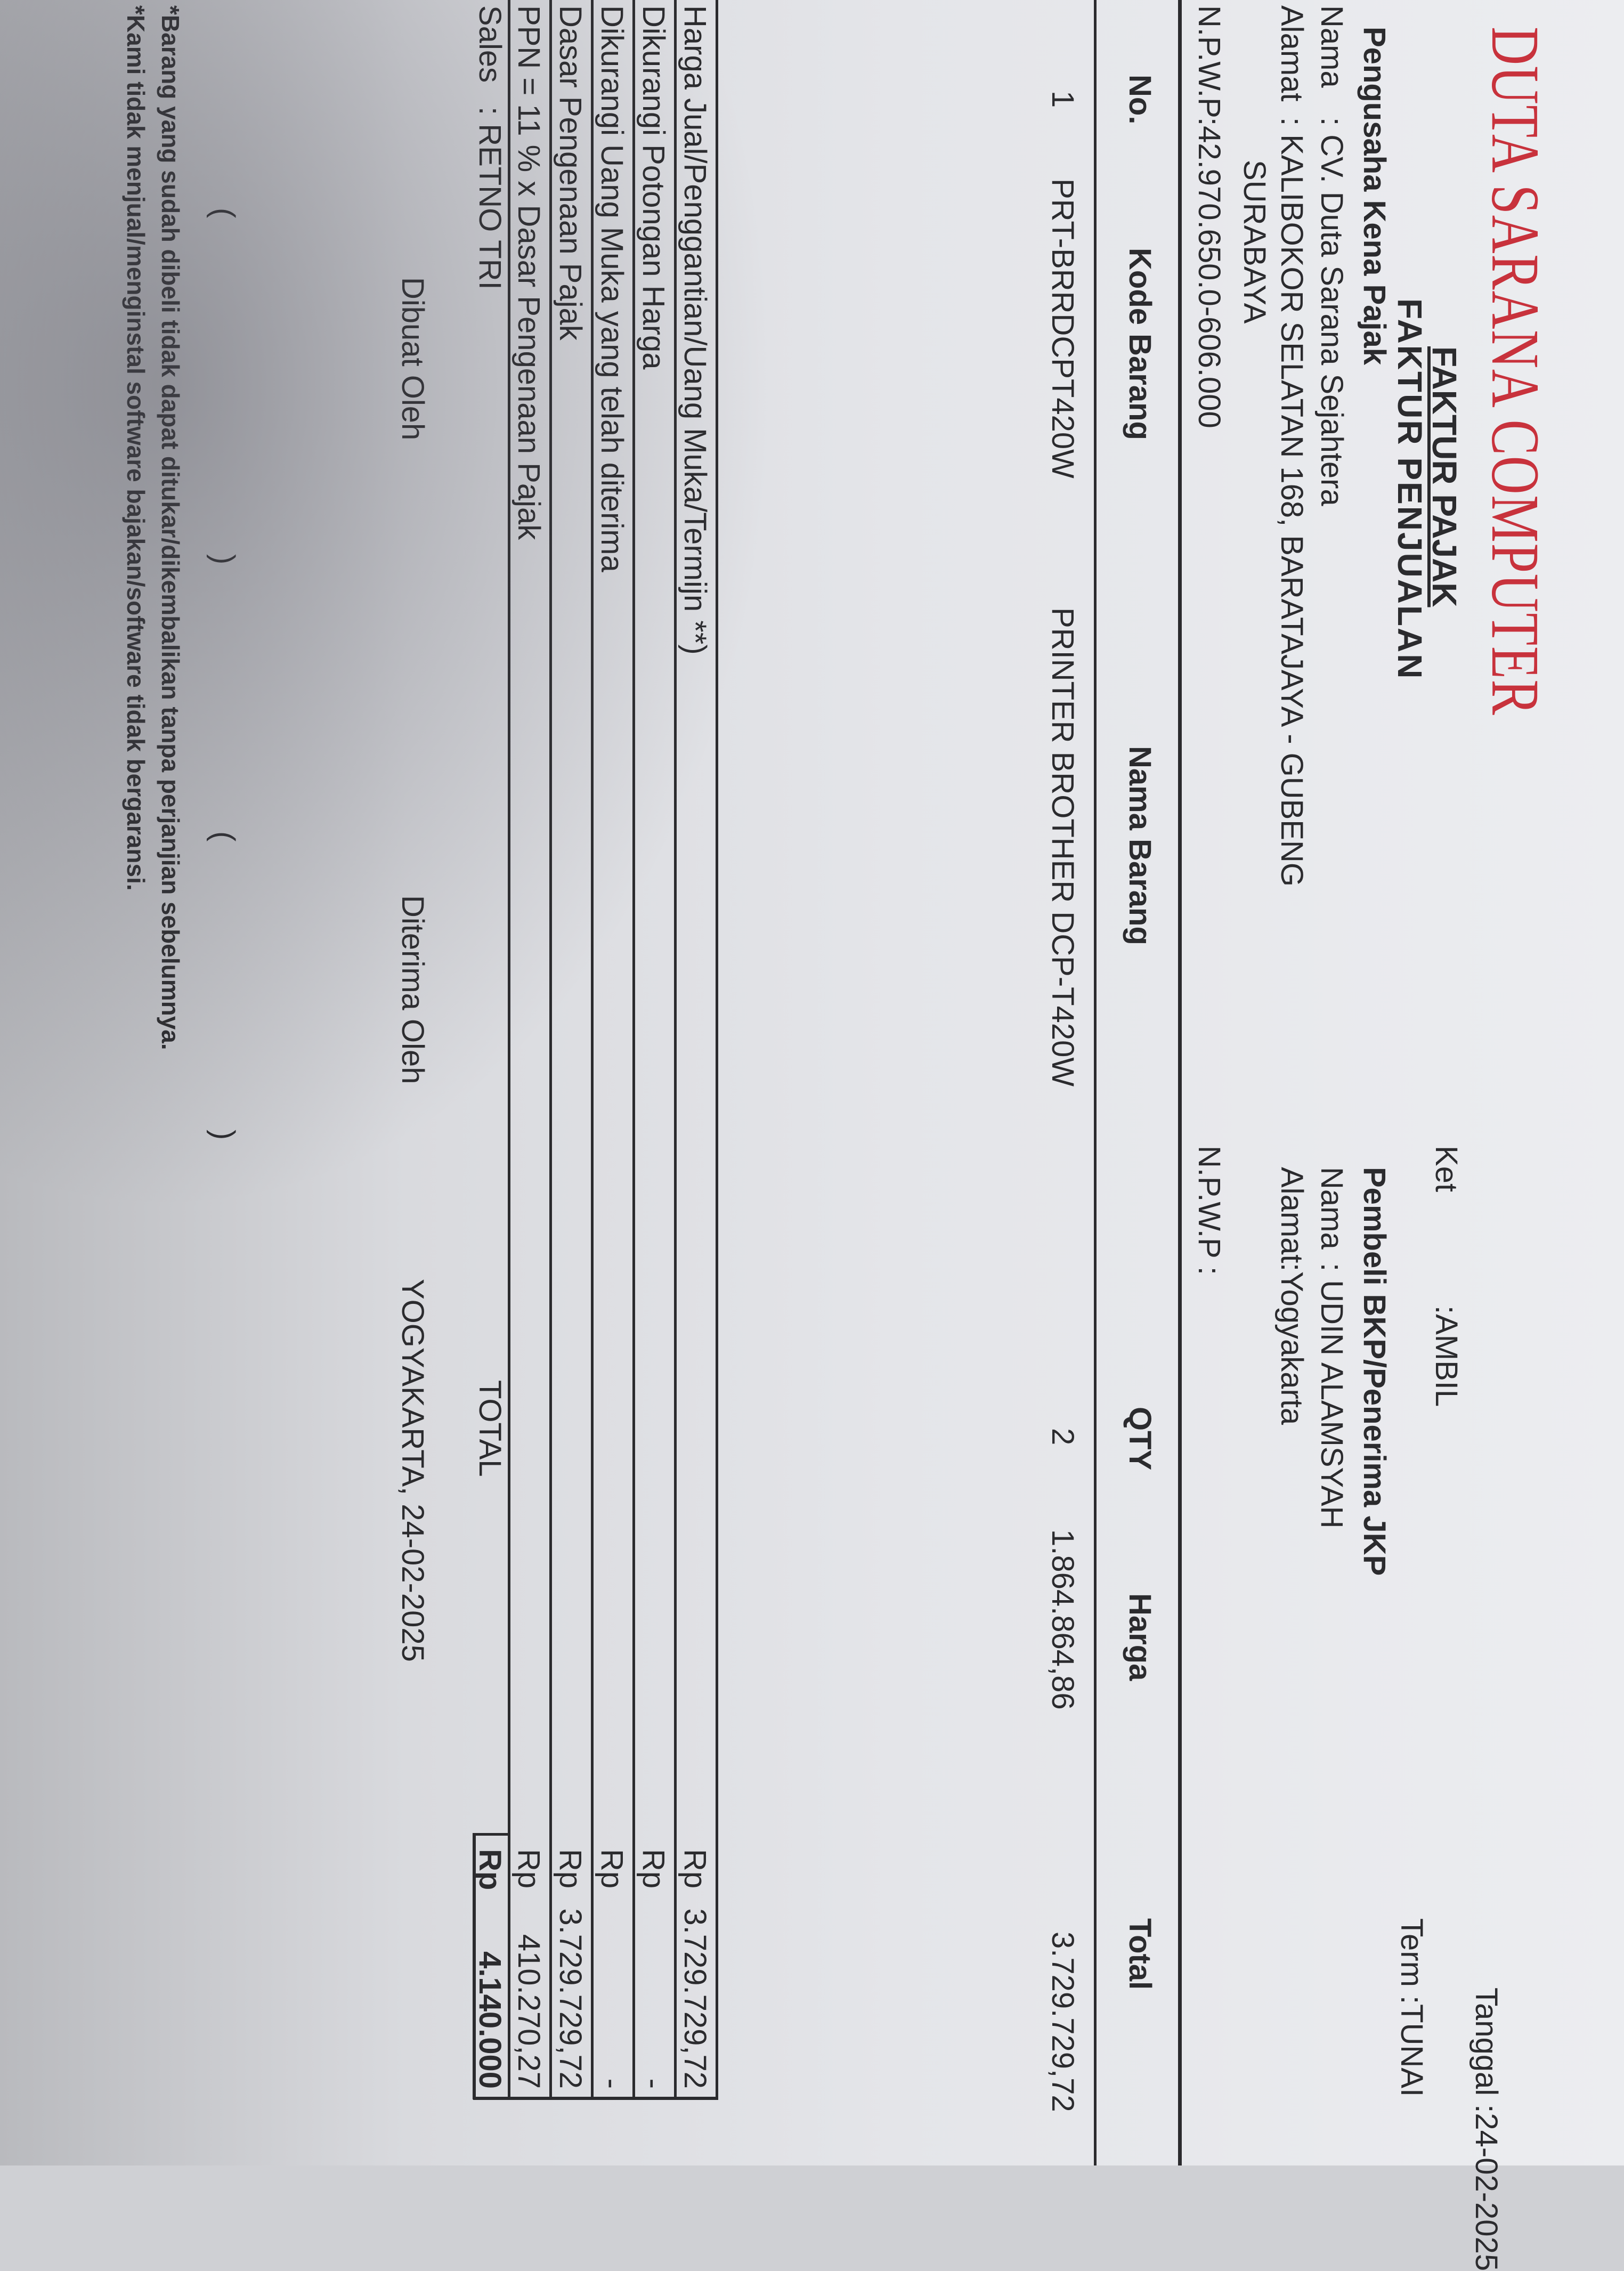 The height and width of the screenshot is (2271, 1624). What do you see at coordinates (1444, 476) in the screenshot?
I see `doc-title: FAKTUR PAJAK` at bounding box center [1444, 476].